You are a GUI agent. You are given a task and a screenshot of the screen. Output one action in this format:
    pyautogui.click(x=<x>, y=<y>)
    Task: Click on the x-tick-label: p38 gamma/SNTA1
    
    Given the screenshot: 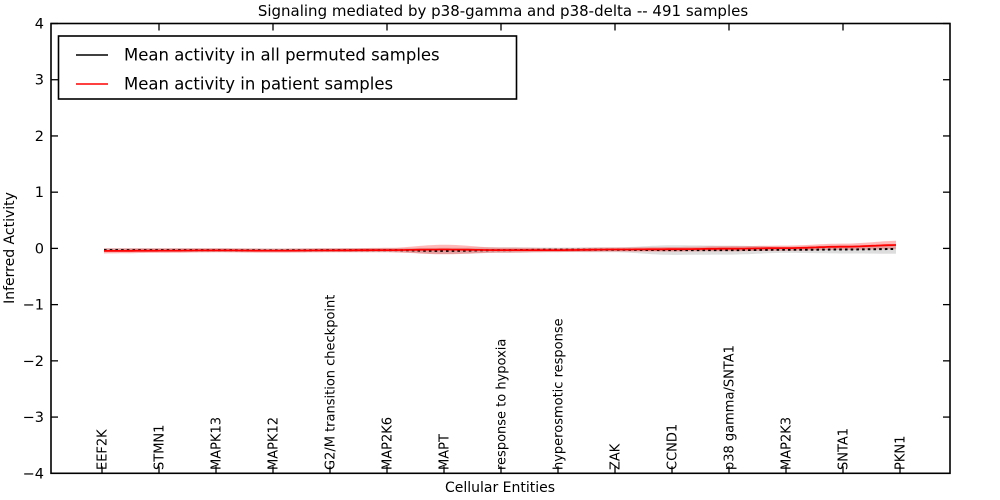 What is the action you would take?
    pyautogui.click(x=730, y=407)
    